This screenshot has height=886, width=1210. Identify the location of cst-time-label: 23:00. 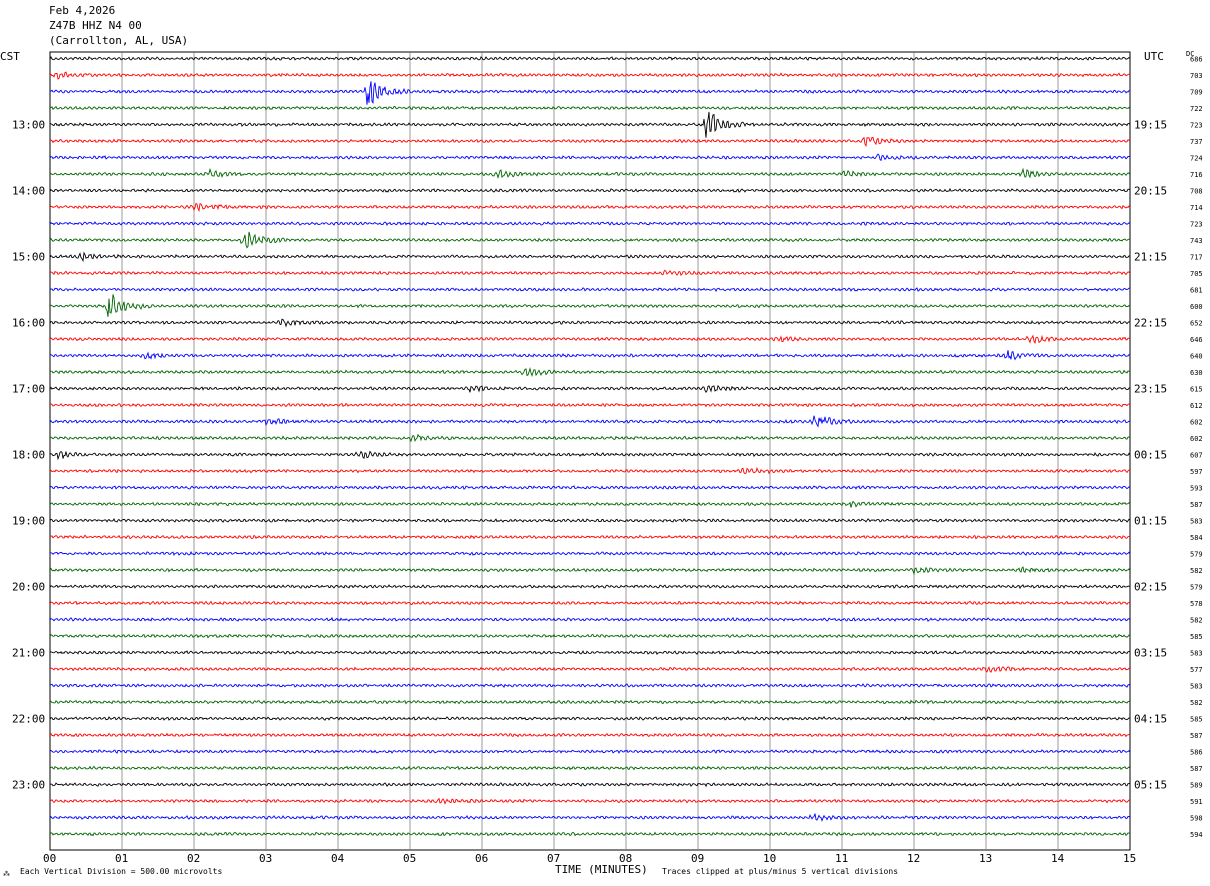
(28, 785).